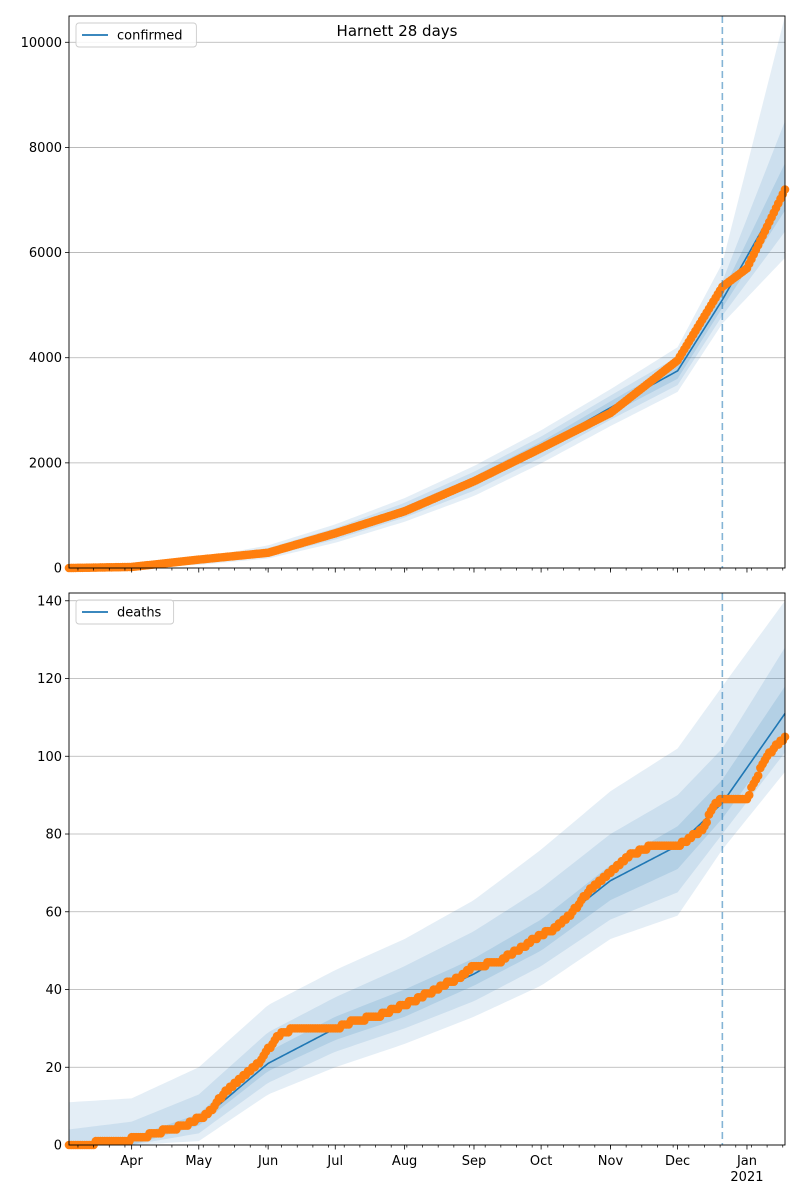 Image resolution: width=800 pixels, height=1200 pixels. What do you see at coordinates (53, 912) in the screenshot?
I see `y-tick-label: 60` at bounding box center [53, 912].